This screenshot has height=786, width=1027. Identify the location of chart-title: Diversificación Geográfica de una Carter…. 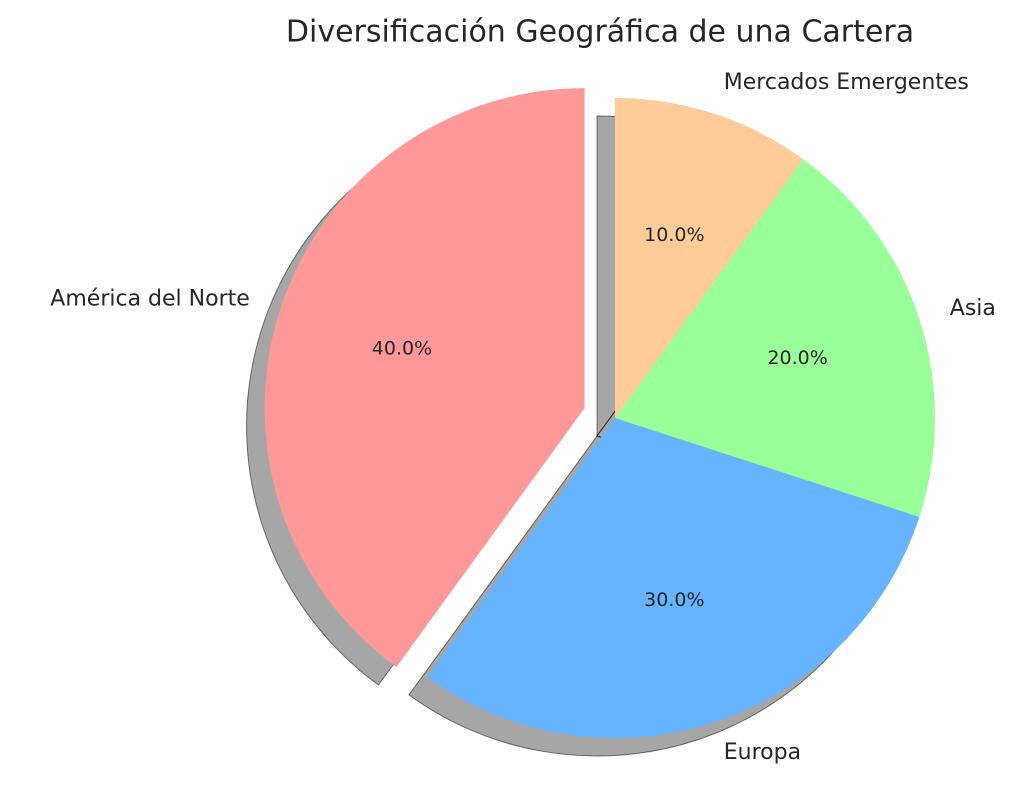
(600, 32).